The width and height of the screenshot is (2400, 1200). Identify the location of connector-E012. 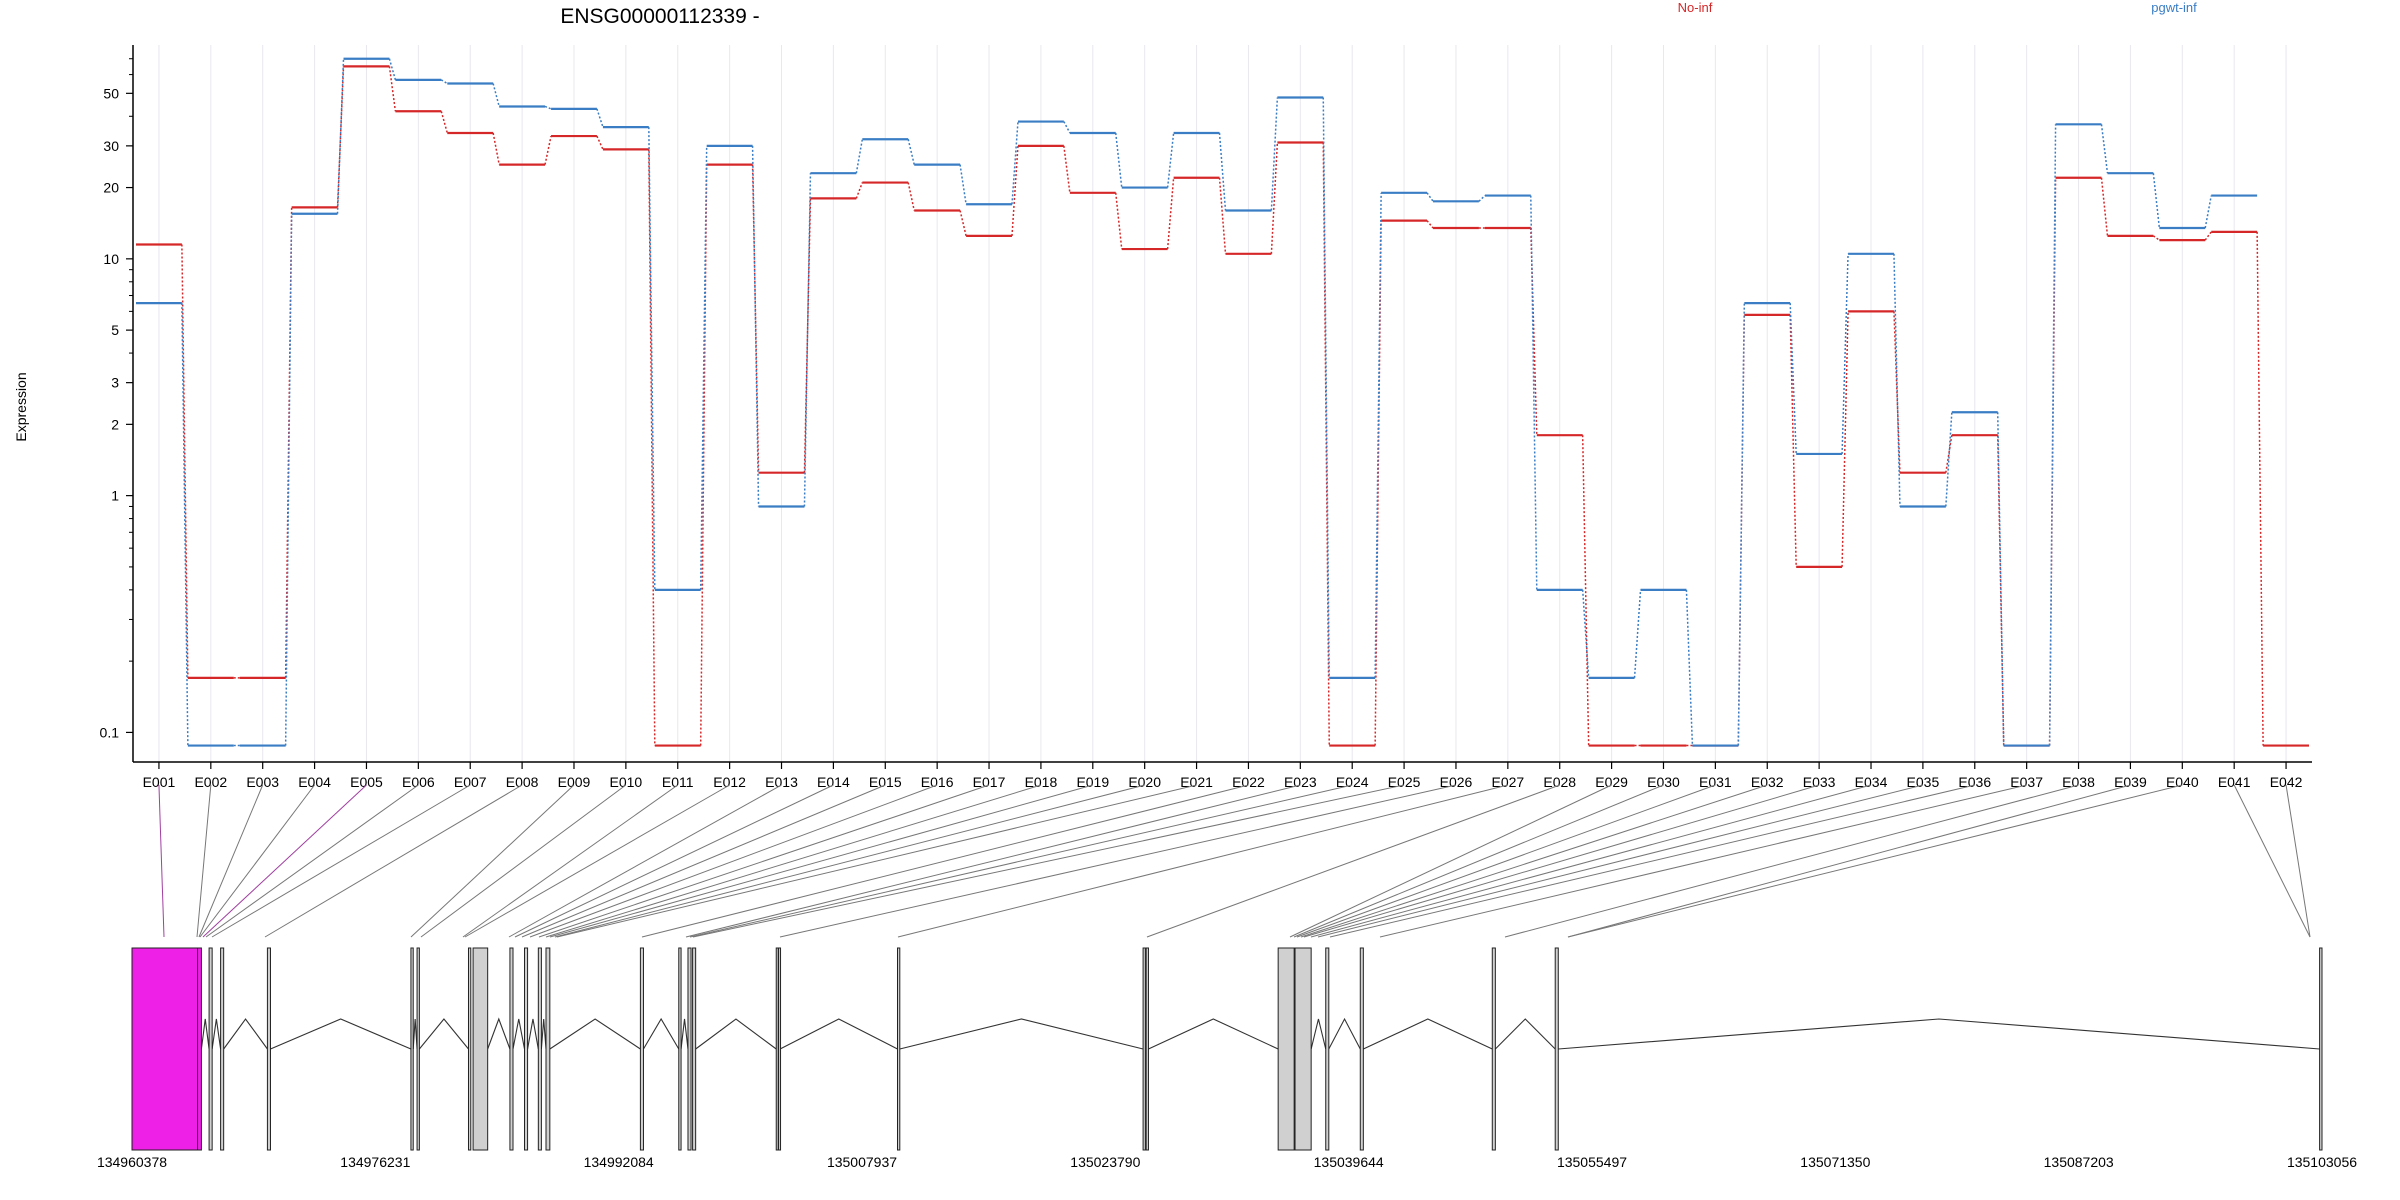
(597, 861).